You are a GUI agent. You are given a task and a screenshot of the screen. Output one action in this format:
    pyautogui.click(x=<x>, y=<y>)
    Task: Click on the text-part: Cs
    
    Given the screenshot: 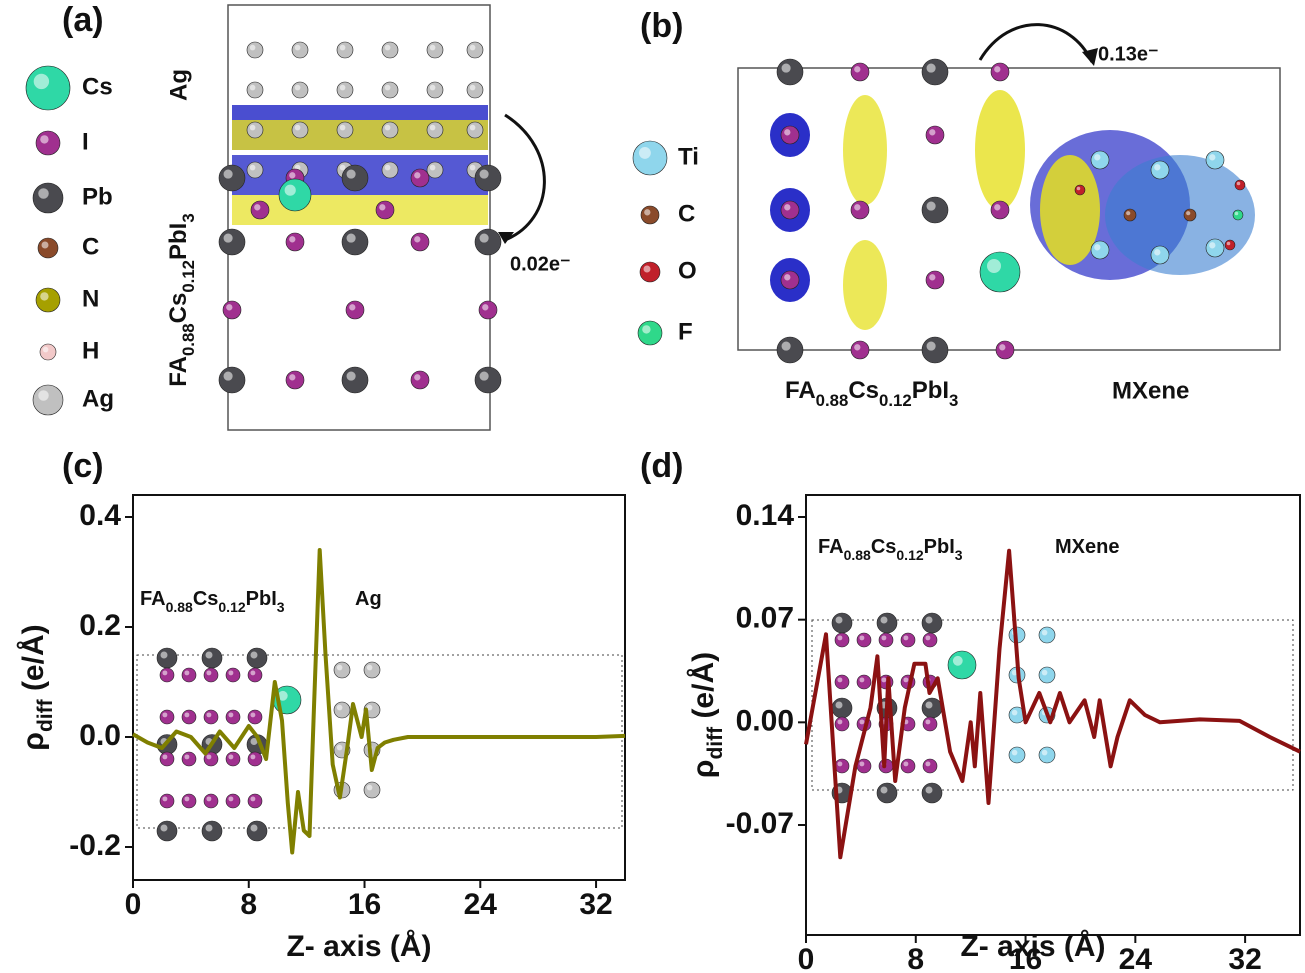 What is the action you would take?
    pyautogui.click(x=206, y=599)
    